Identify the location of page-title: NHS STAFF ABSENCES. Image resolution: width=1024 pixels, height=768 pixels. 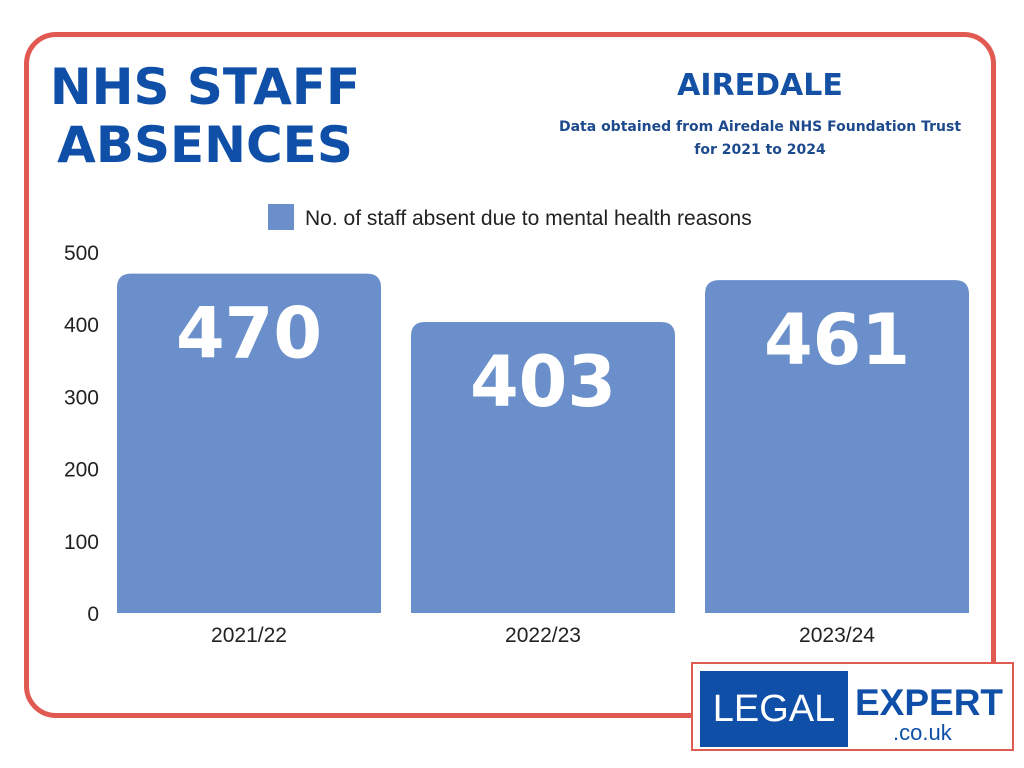
(205, 116).